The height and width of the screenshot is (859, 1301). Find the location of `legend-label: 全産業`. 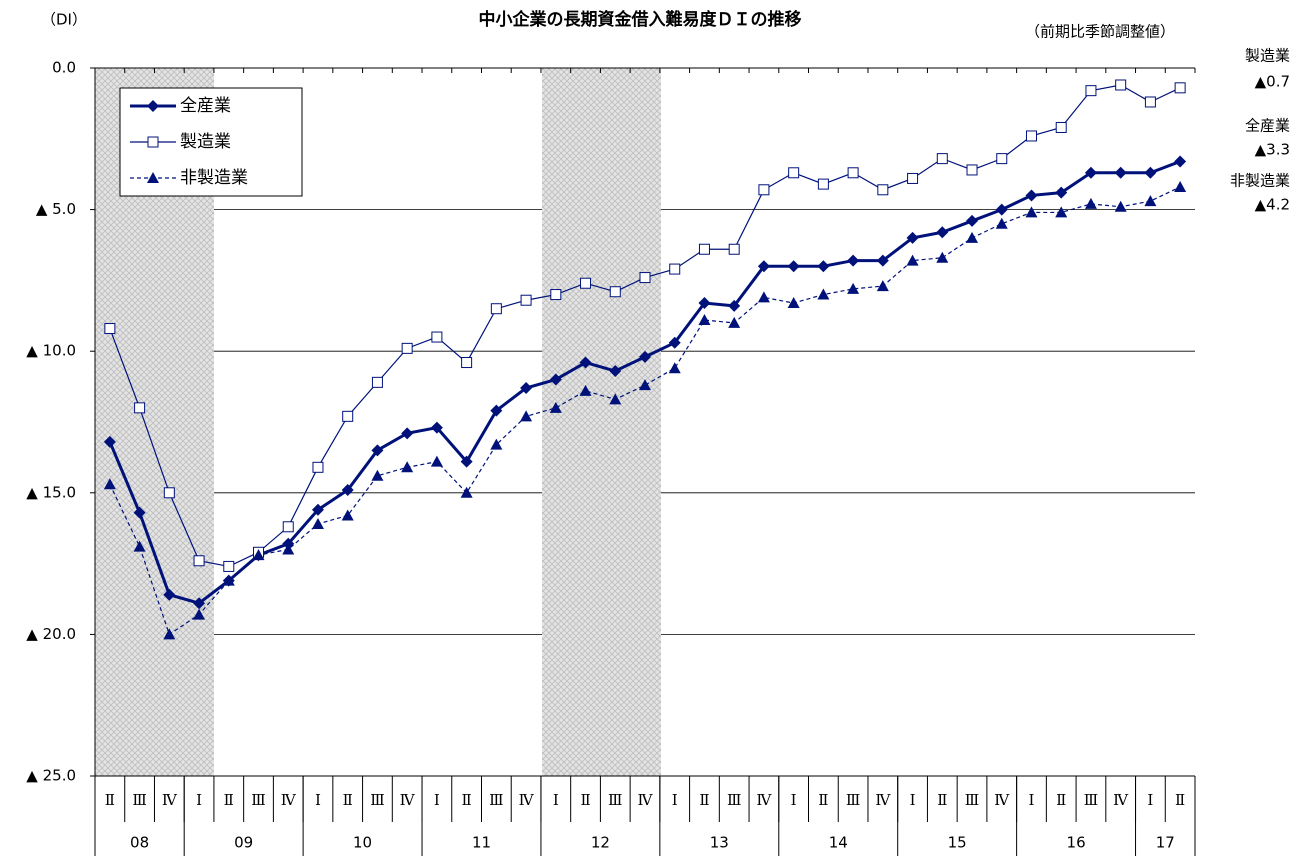

legend-label: 全産業 is located at coordinates (205, 106).